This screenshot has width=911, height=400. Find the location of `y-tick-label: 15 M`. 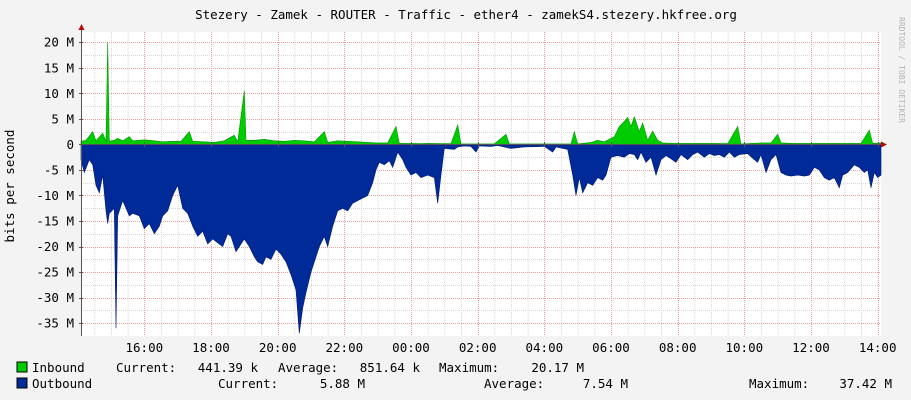

y-tick-label: 15 M is located at coordinates (59, 67).